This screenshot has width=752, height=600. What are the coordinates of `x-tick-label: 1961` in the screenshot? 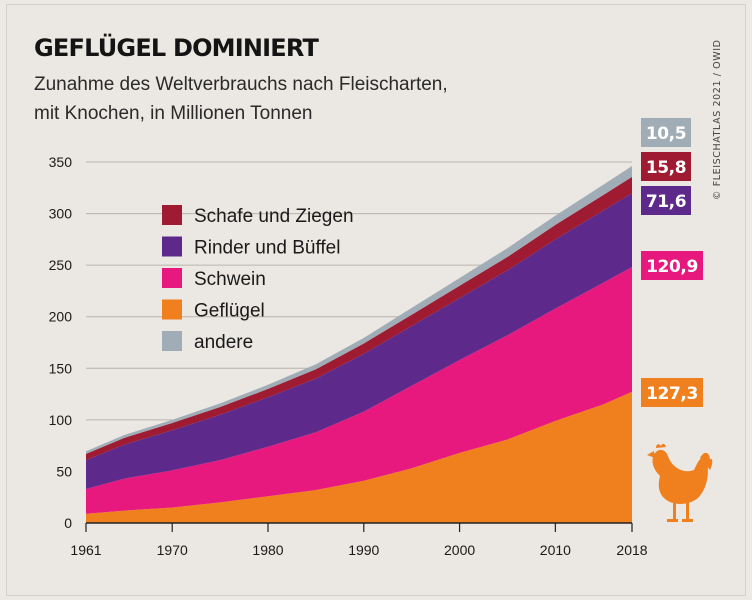 It's located at (85, 550).